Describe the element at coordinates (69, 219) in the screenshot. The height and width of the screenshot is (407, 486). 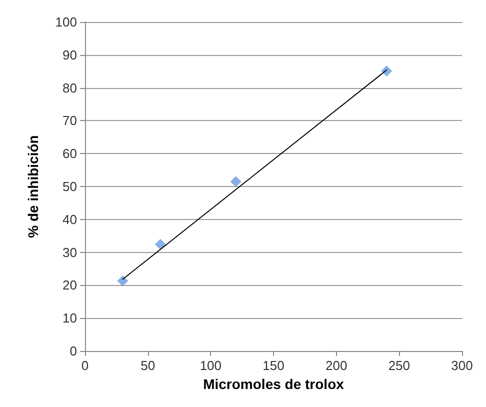
I see `y-tick-label: 40` at that location.